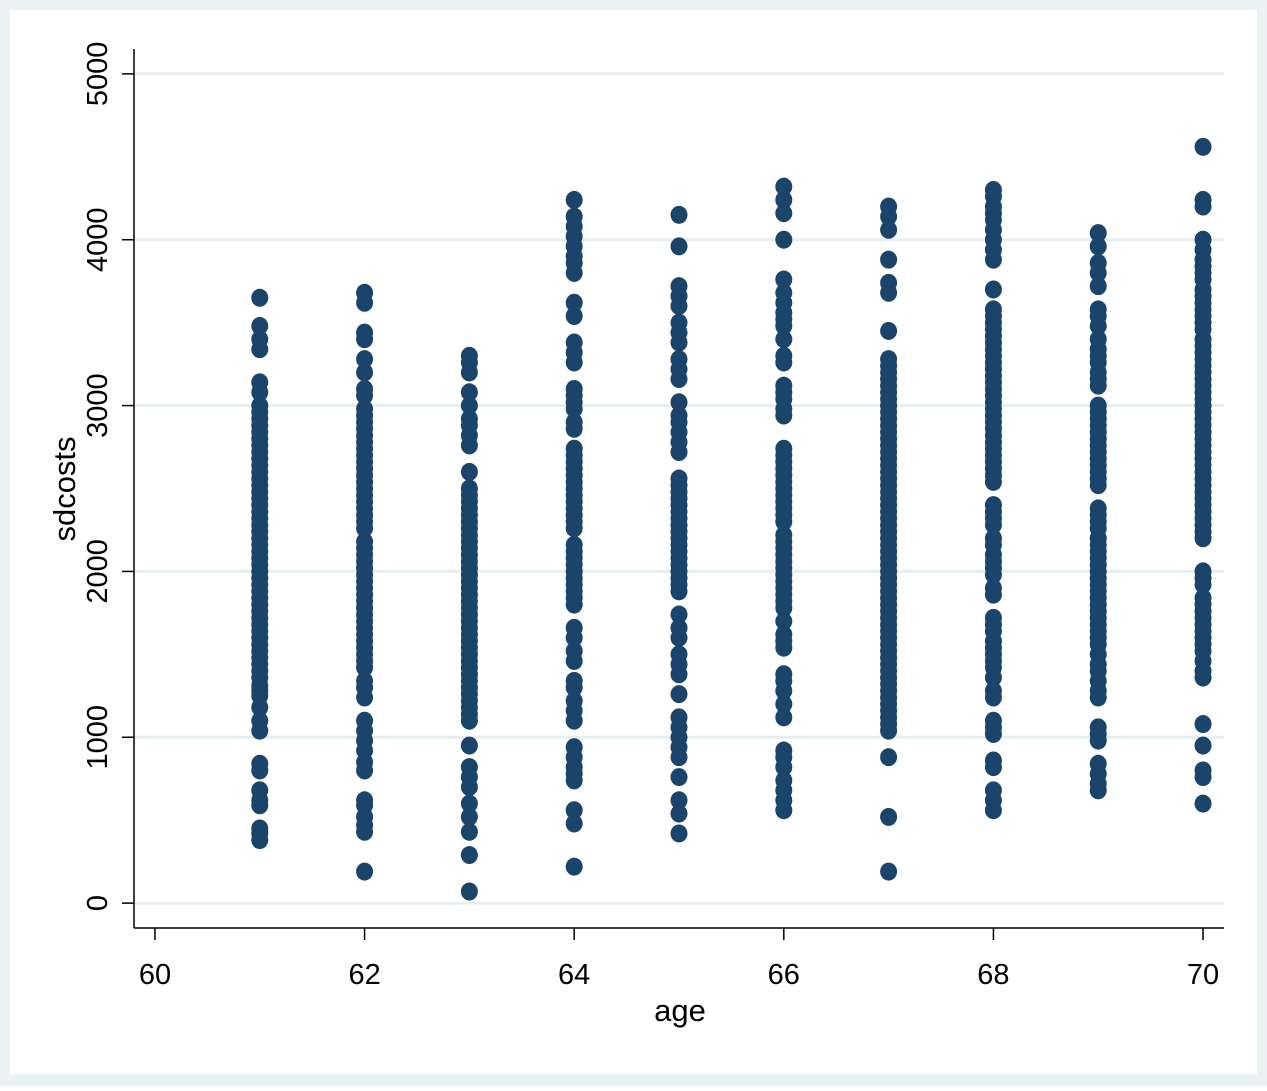  I want to click on x-axis-title: age, so click(680, 1010).